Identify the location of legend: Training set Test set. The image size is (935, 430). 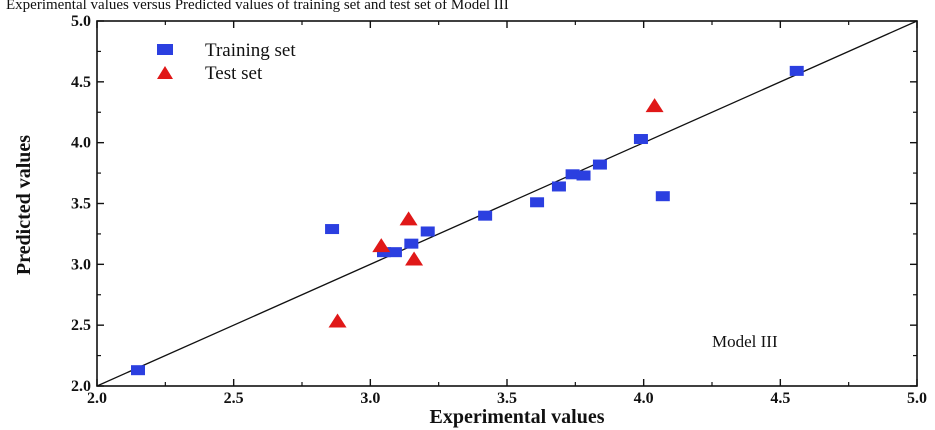
(226, 62).